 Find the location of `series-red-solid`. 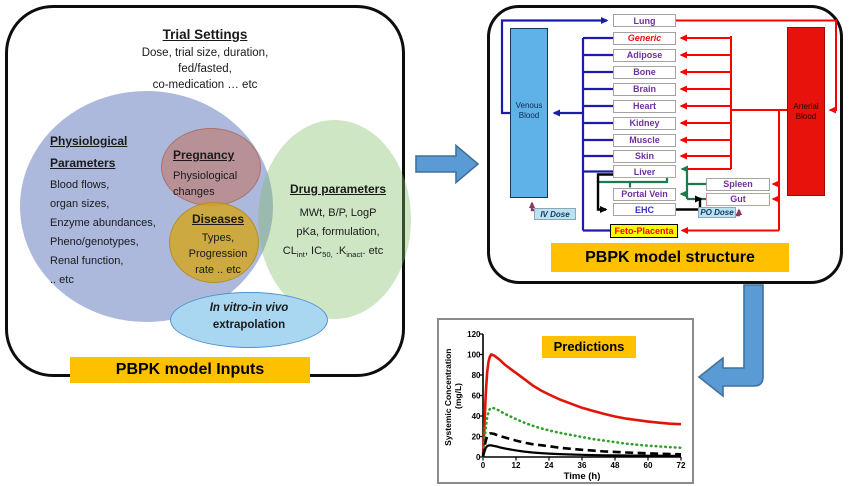

series-red-solid is located at coordinates (581, 405).